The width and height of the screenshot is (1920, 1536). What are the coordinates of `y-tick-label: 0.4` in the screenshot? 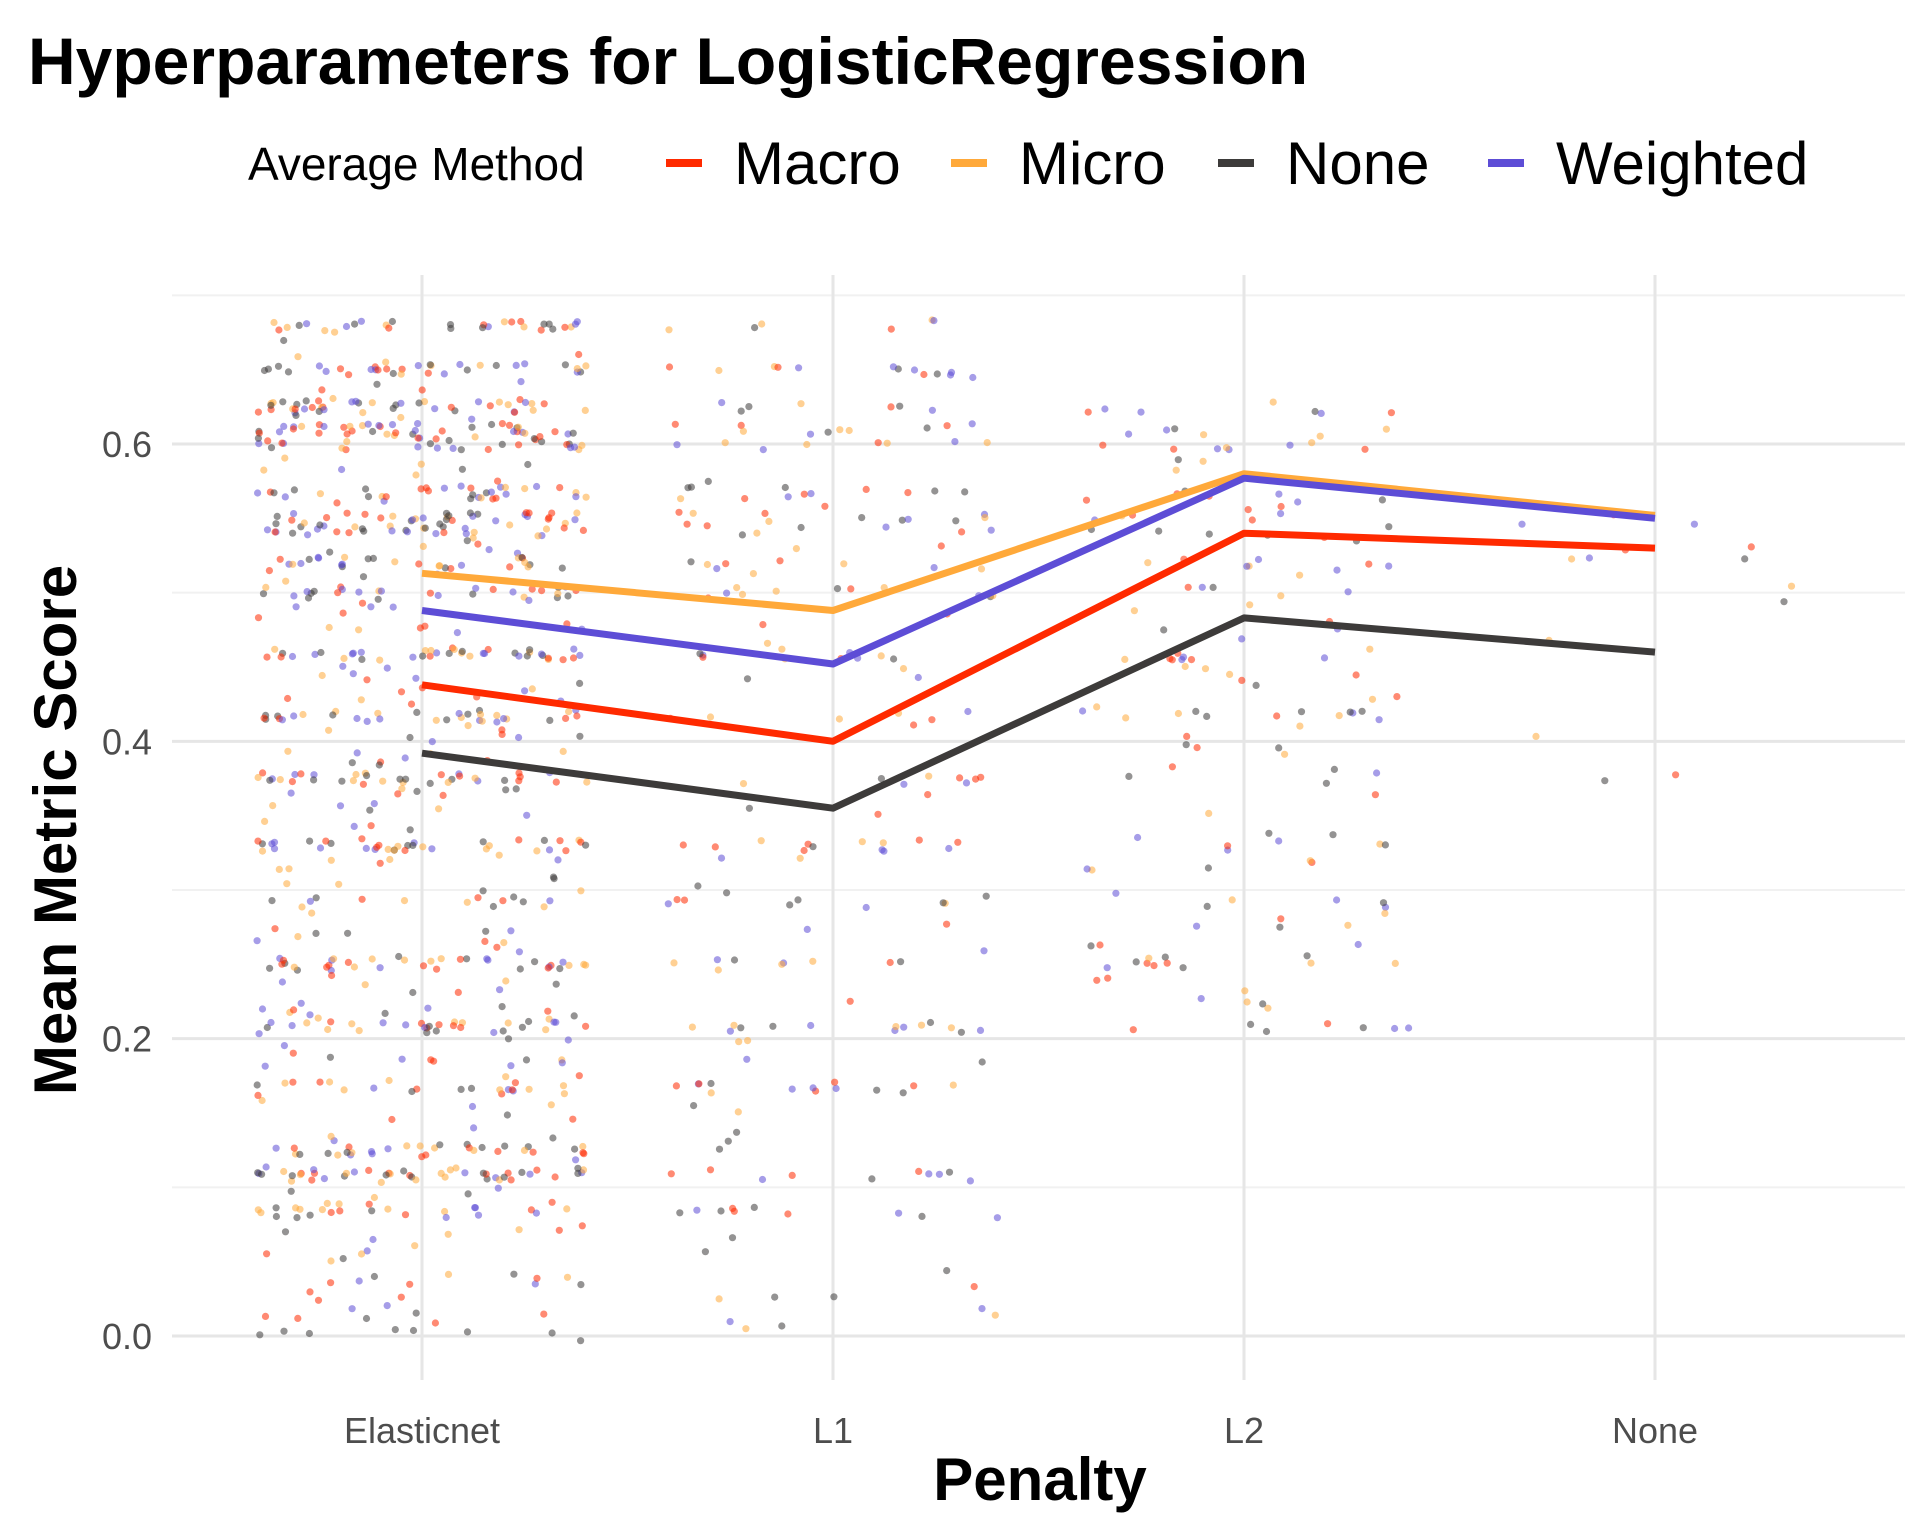 It's located at (127, 741).